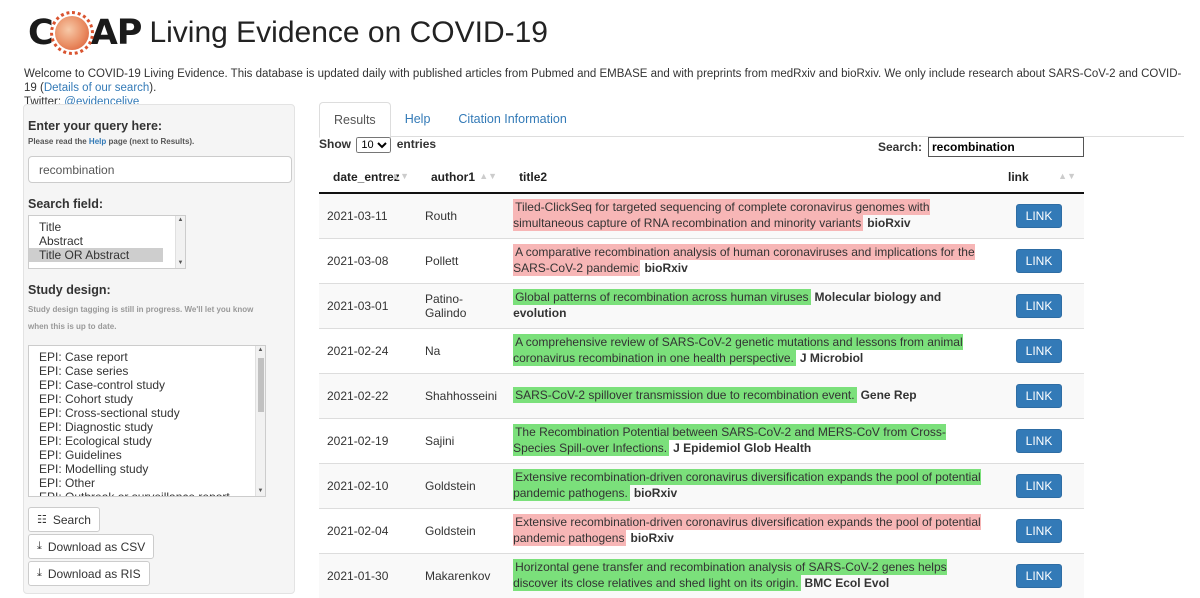  What do you see at coordinates (64, 519) in the screenshot?
I see `search-button: ☷ Search` at bounding box center [64, 519].